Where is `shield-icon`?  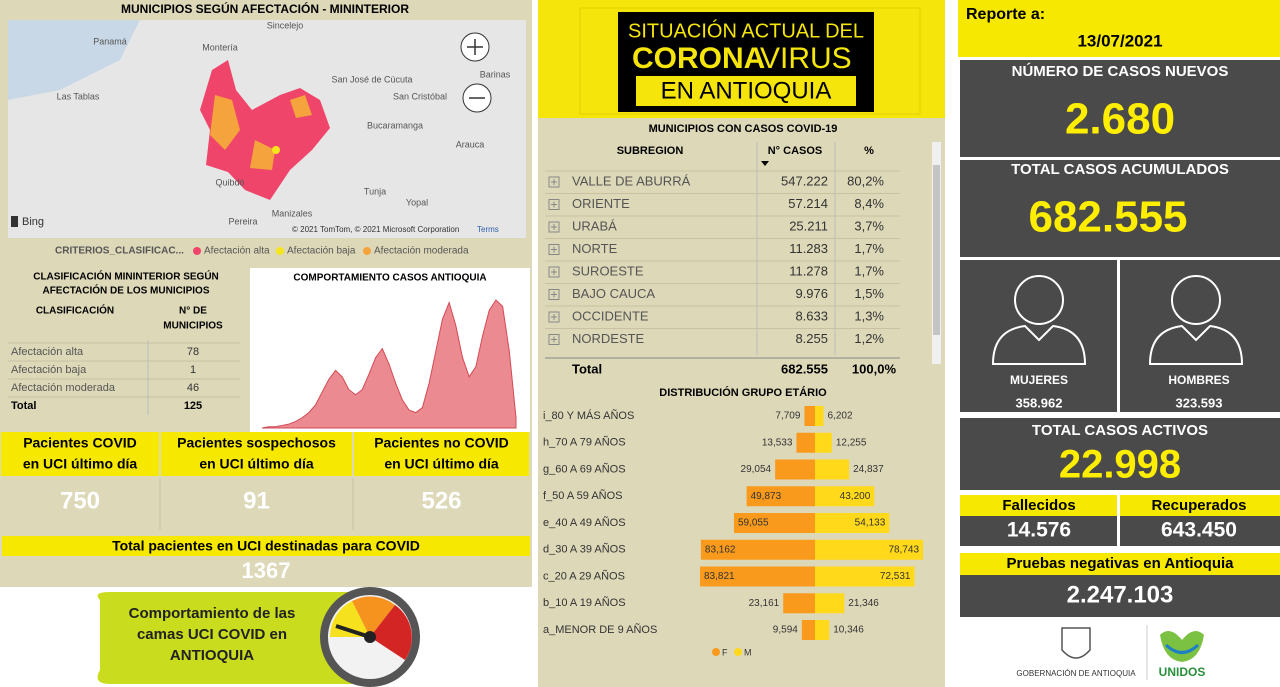 shield-icon is located at coordinates (1076, 643).